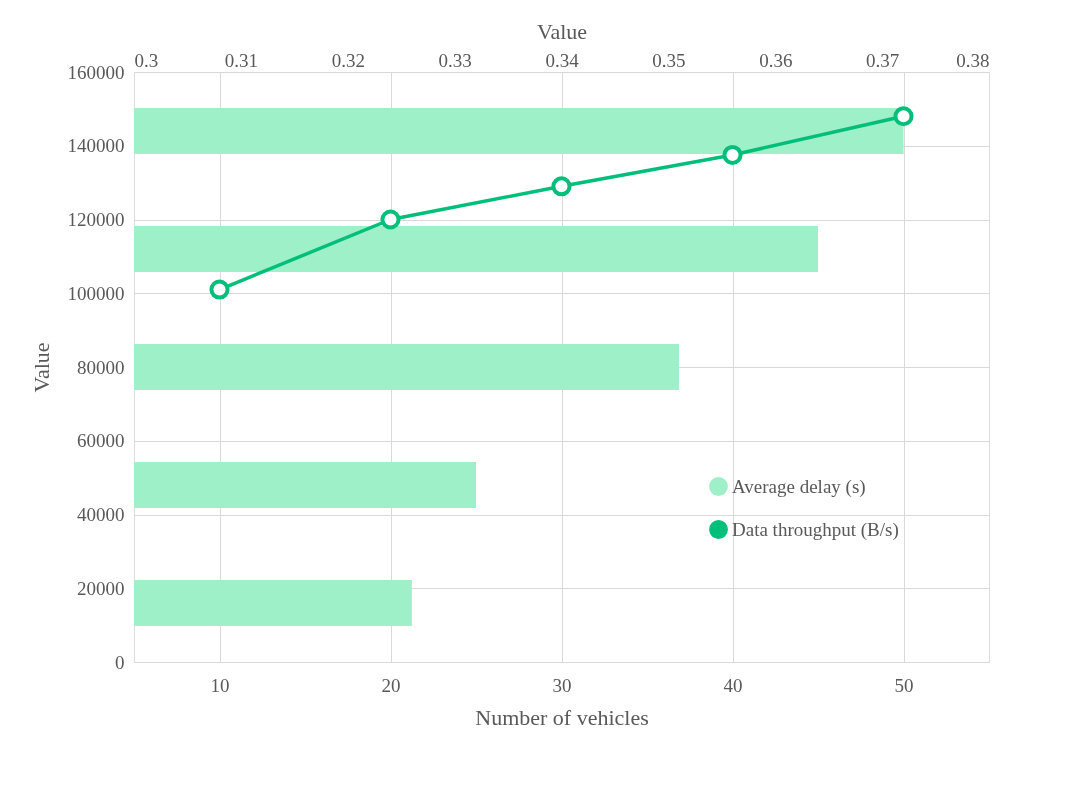  I want to click on y-tick-label: 80000, so click(101, 367).